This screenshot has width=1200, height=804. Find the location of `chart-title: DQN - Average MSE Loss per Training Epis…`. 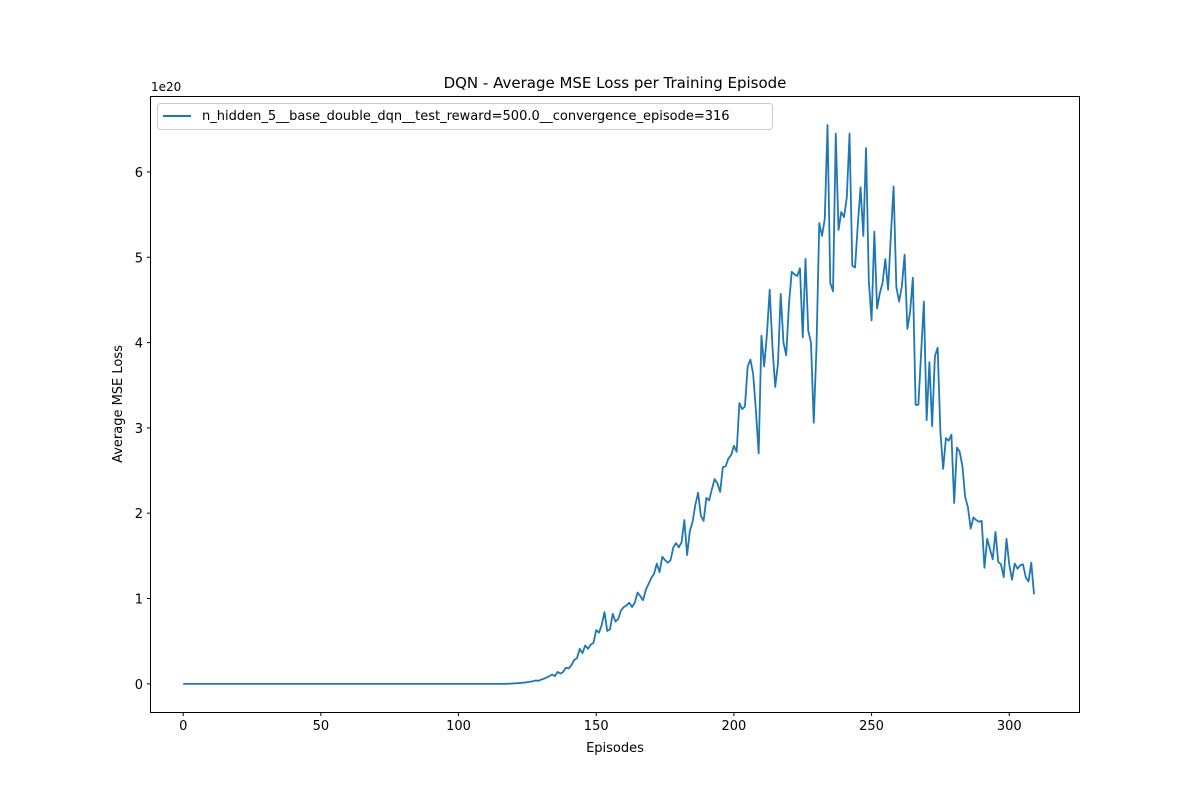

chart-title: DQN - Average MSE Loss per Training Epis… is located at coordinates (615, 83).